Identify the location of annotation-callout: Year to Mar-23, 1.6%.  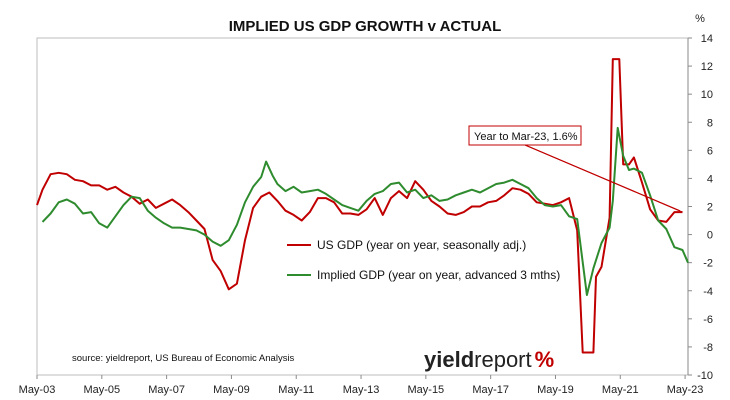
(575, 169).